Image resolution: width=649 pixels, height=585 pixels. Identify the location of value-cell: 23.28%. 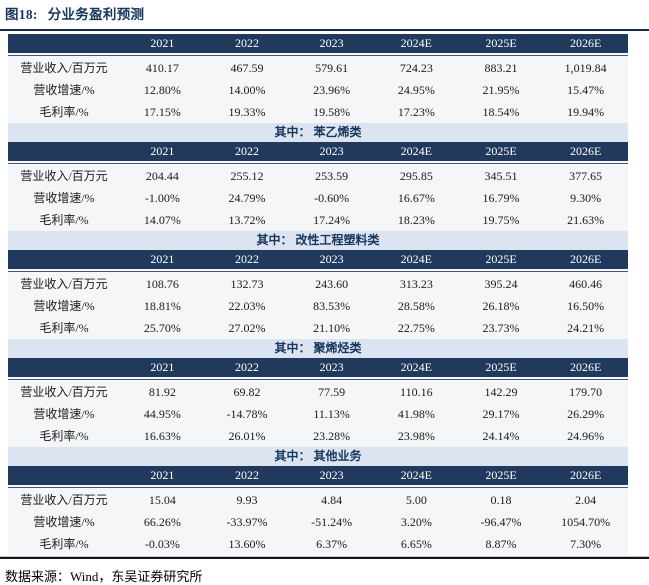
(332, 436).